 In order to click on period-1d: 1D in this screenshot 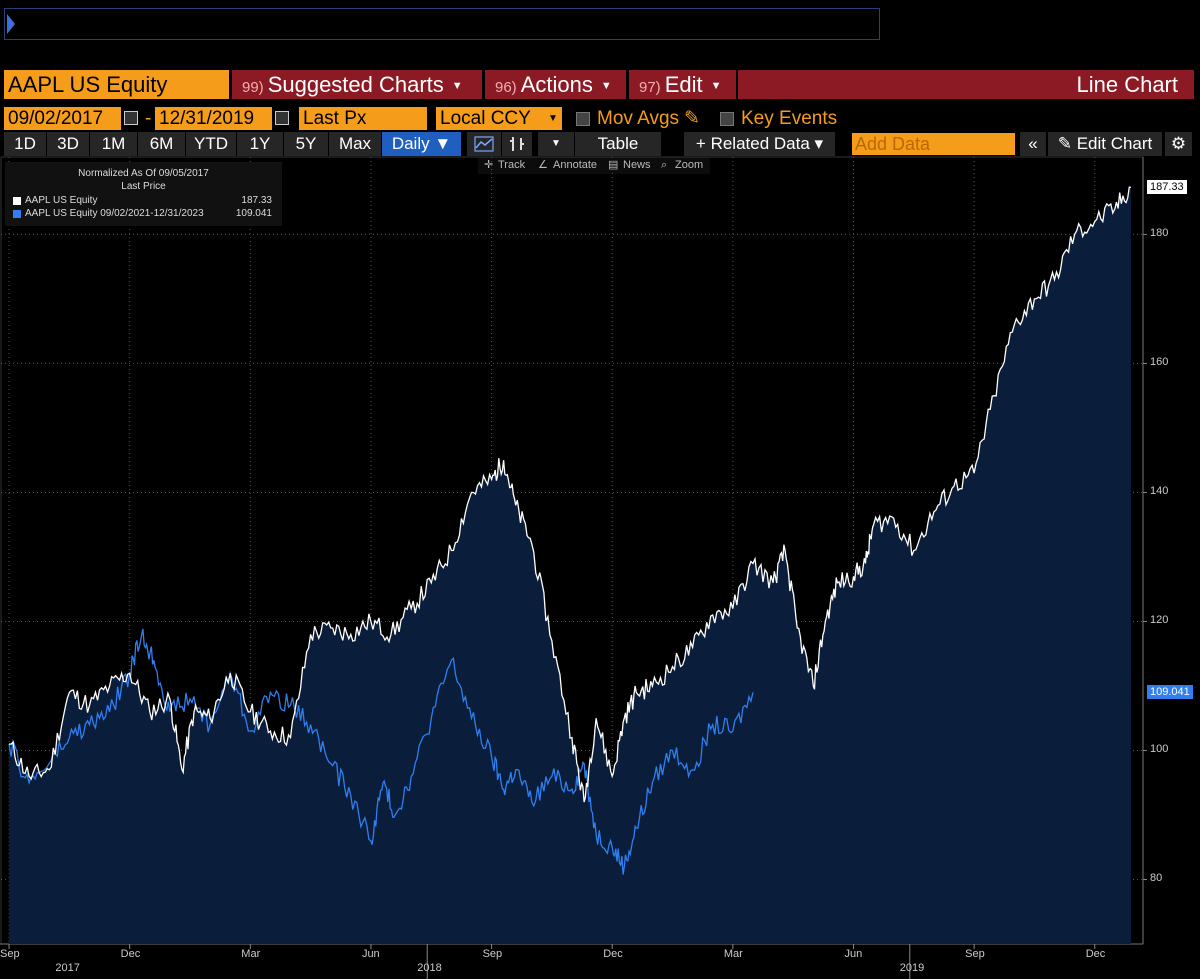, I will do `click(25, 144)`.